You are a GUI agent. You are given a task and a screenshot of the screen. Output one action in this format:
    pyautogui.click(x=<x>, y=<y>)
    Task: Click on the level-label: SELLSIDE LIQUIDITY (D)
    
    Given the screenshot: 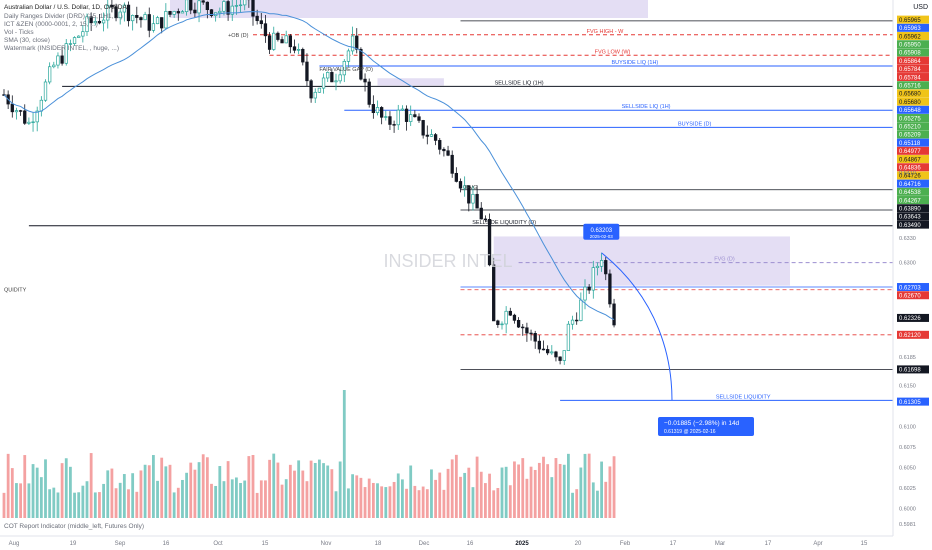 What is the action you would take?
    pyautogui.click(x=504, y=223)
    